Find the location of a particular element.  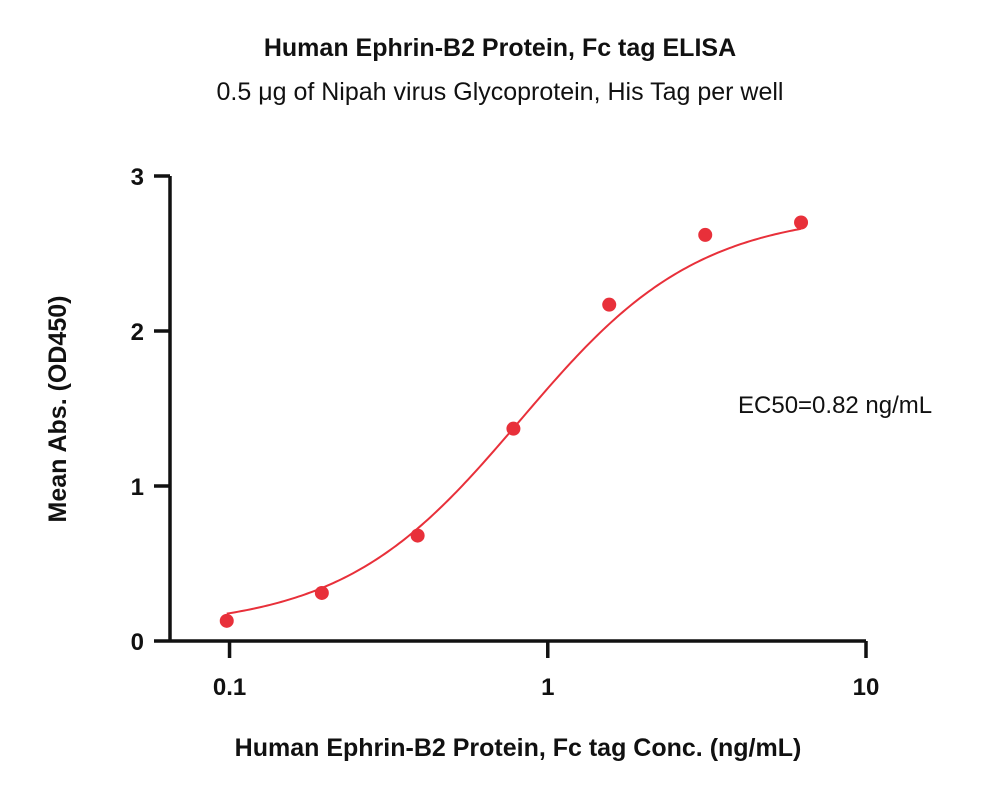

ec50-annotation: EC50=0.82 ng/mL is located at coordinates (835, 405).